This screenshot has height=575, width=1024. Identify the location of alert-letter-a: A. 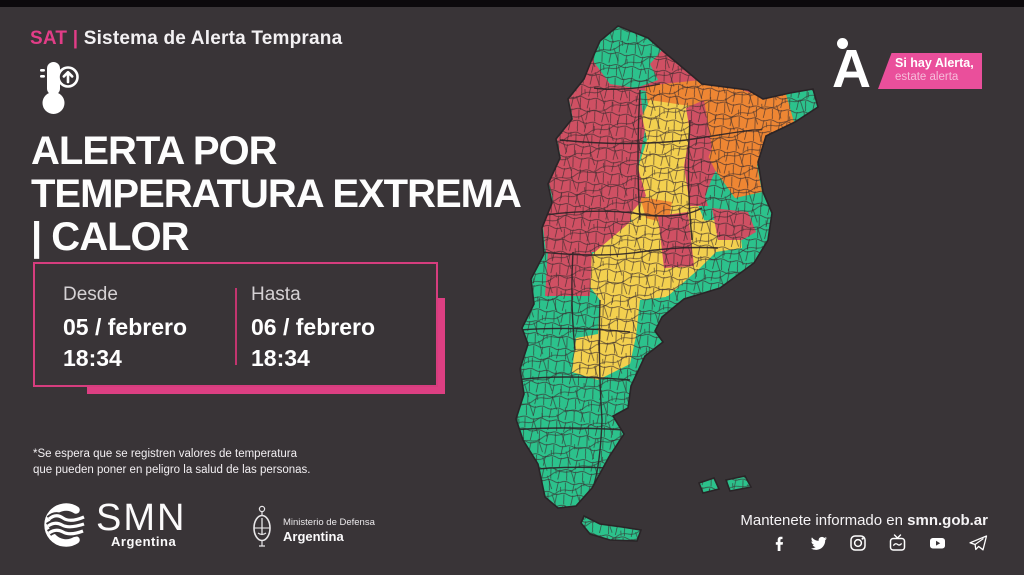
(851, 69).